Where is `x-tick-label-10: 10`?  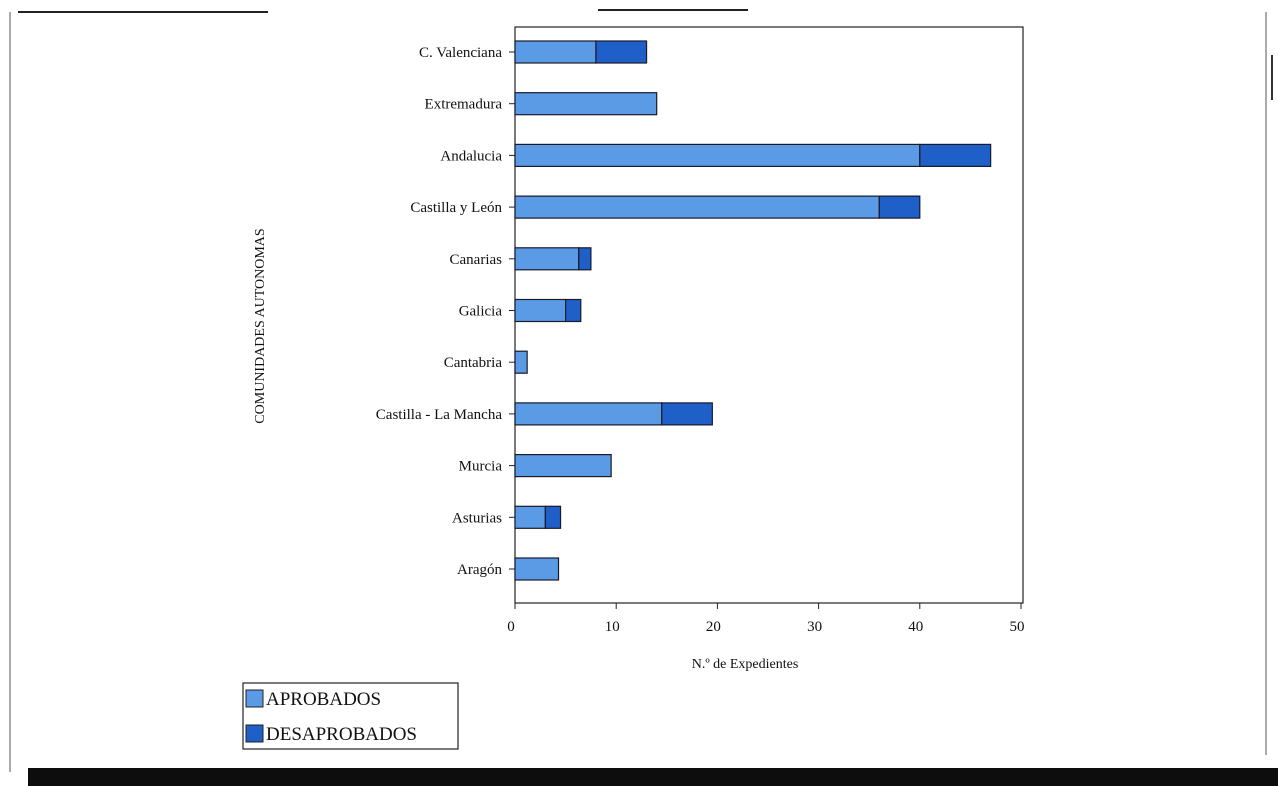 x-tick-label-10: 10 is located at coordinates (612, 627).